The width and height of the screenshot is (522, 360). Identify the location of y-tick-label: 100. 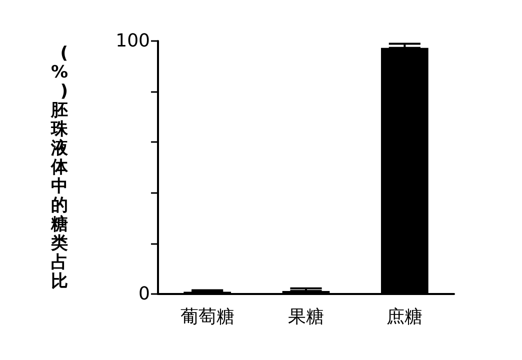
(133, 41).